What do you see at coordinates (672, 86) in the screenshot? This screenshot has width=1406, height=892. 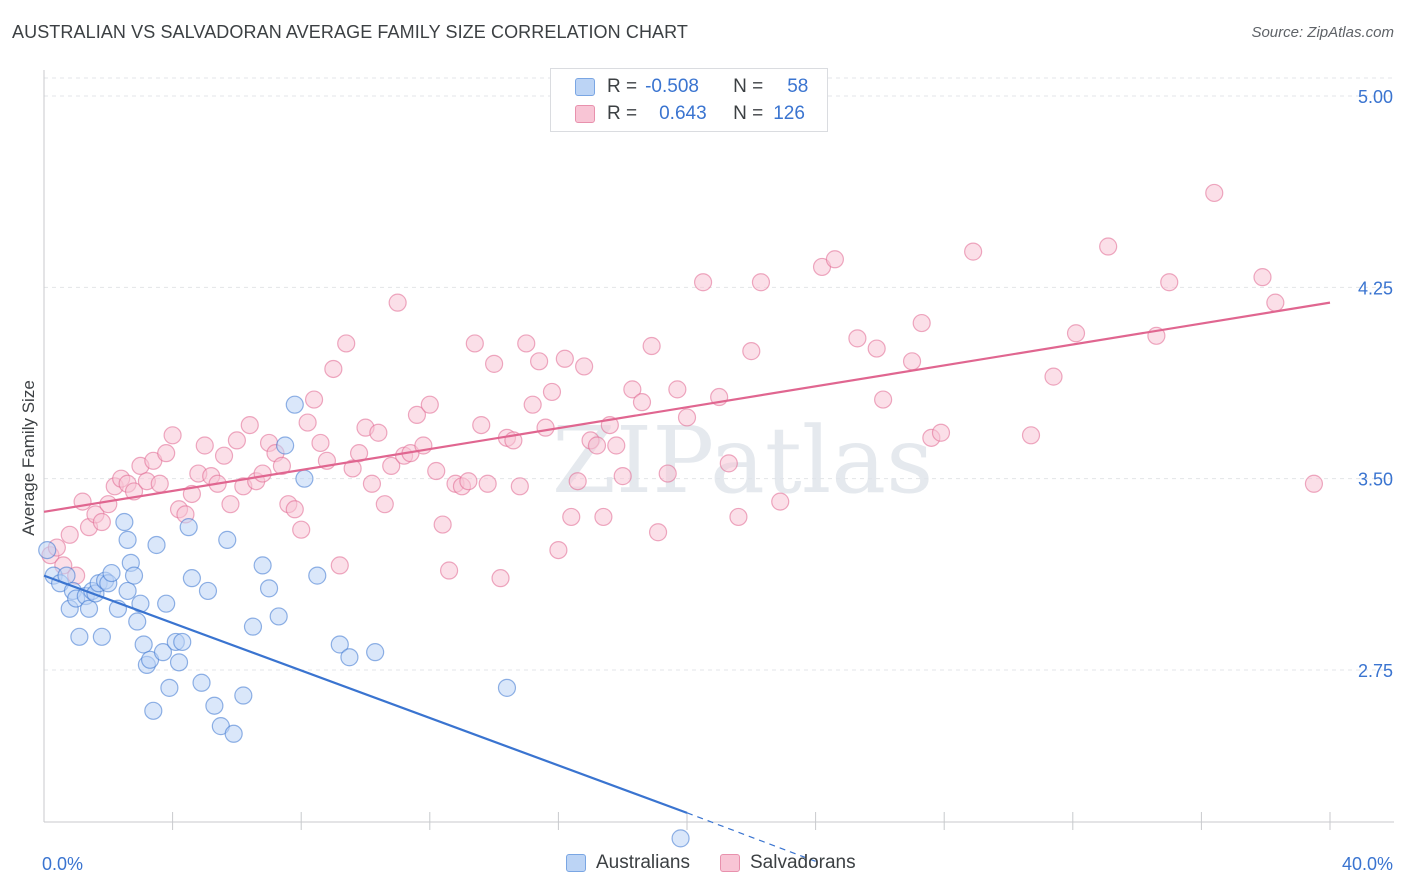 I see `australians-r-value: -0.508` at bounding box center [672, 86].